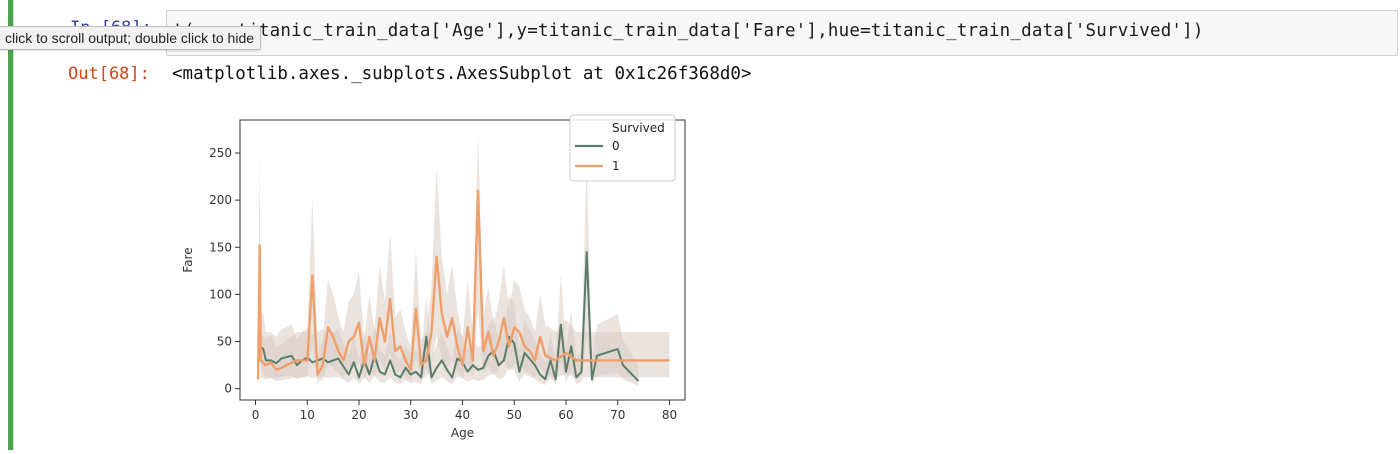  Describe the element at coordinates (514, 415) in the screenshot. I see `x-tick-label: 50` at that location.